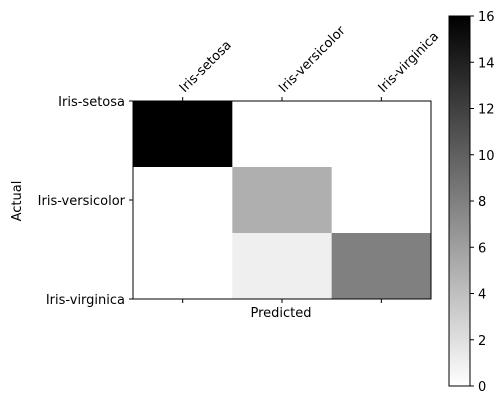  I want to click on colorbar-tick-label: 8, so click(482, 202).